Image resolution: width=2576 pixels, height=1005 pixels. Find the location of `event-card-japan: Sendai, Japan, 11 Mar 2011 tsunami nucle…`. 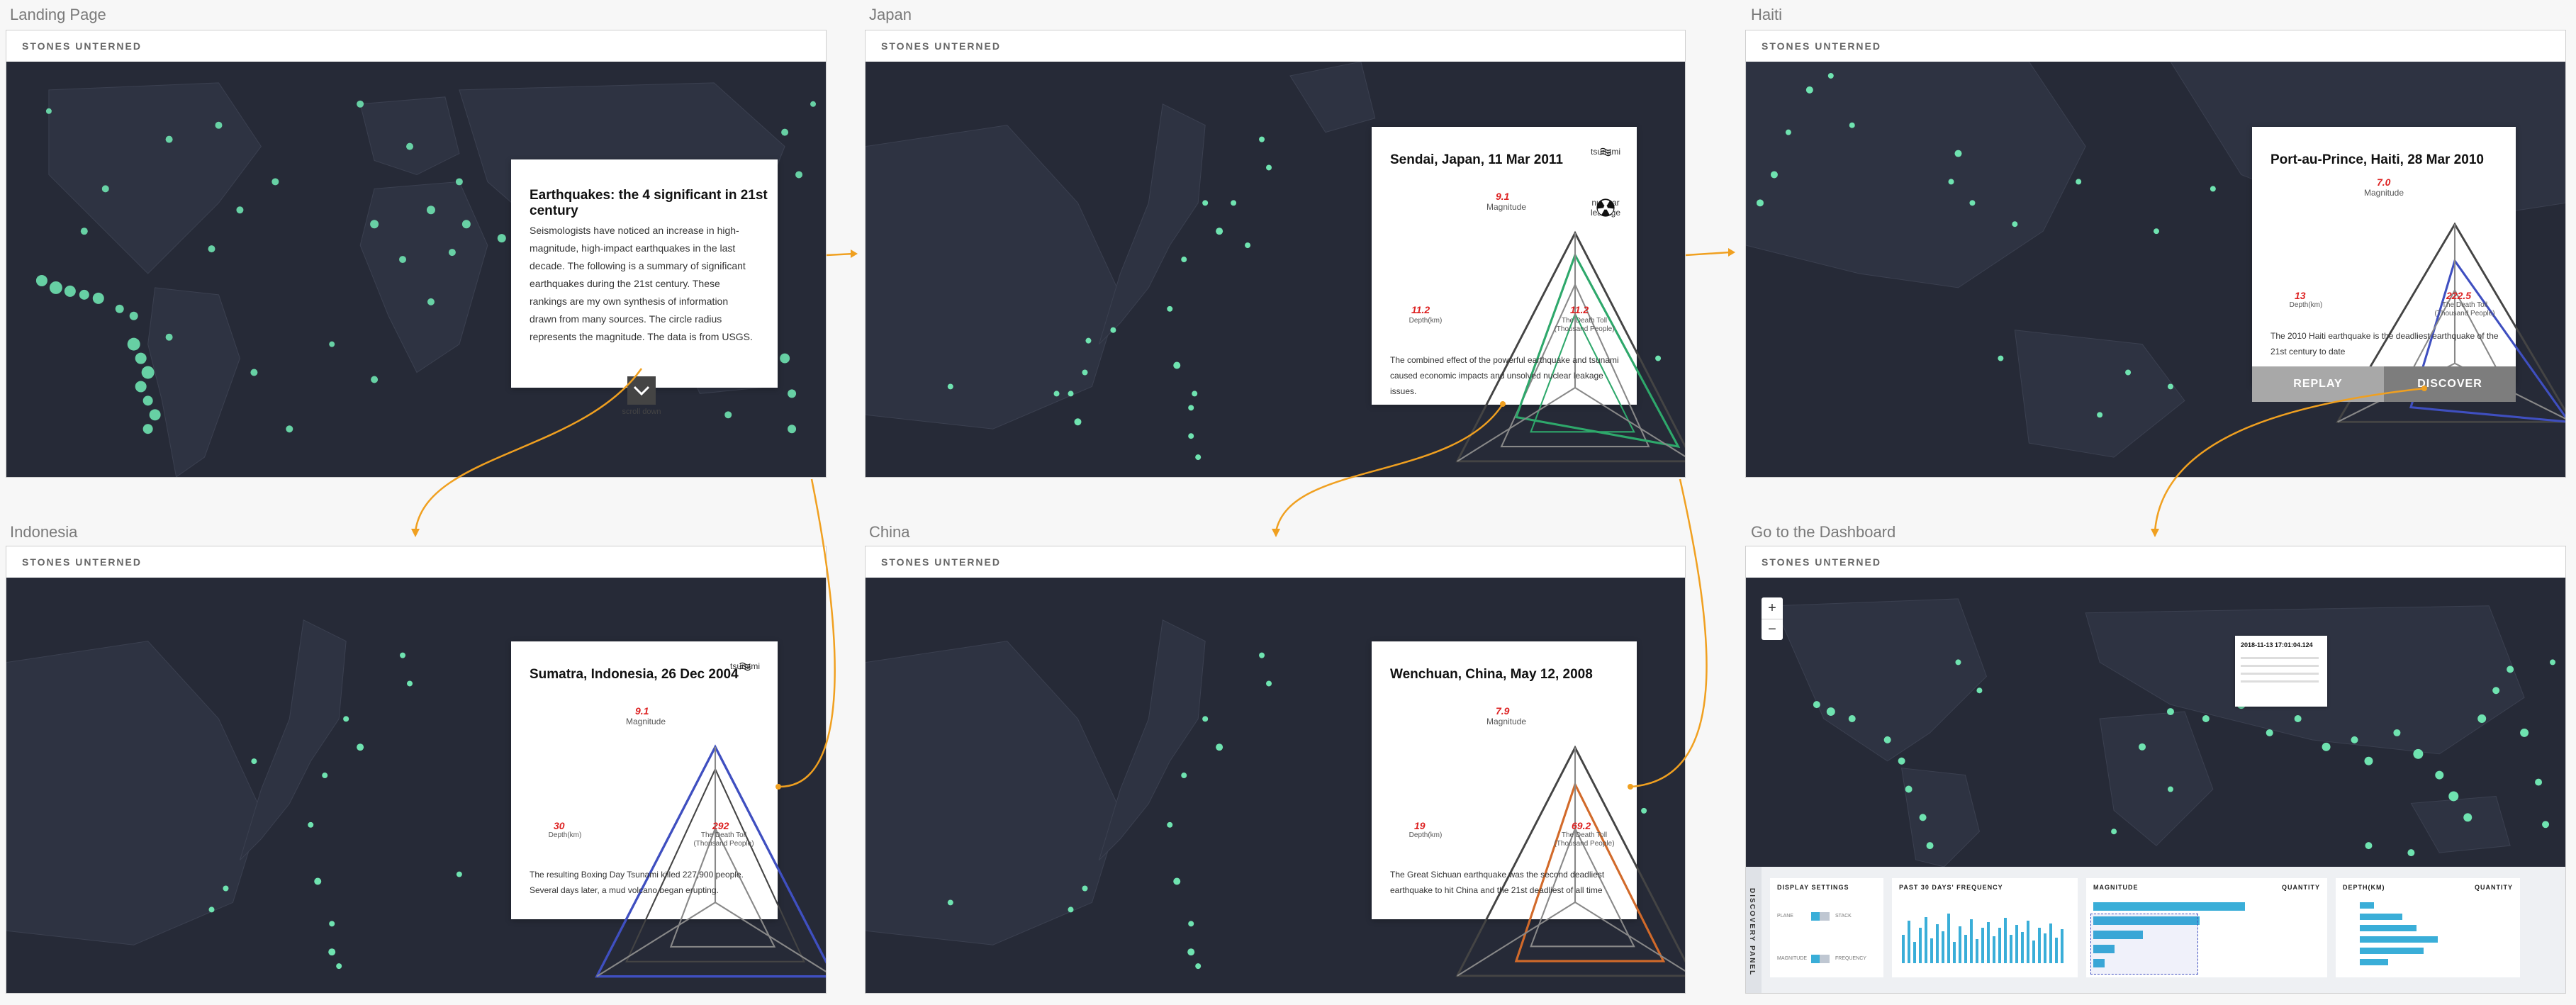

event-card-japan: Sendai, Japan, 11 Mar 2011 tsunami nucle… is located at coordinates (1528, 295).